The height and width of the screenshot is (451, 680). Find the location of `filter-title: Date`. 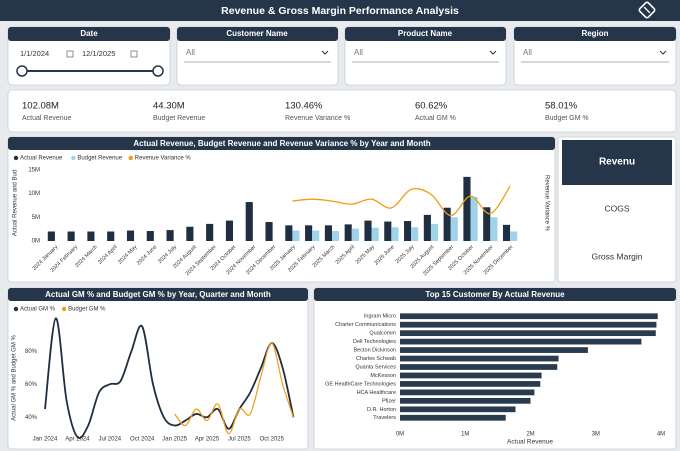

filter-title: Date is located at coordinates (89, 33).